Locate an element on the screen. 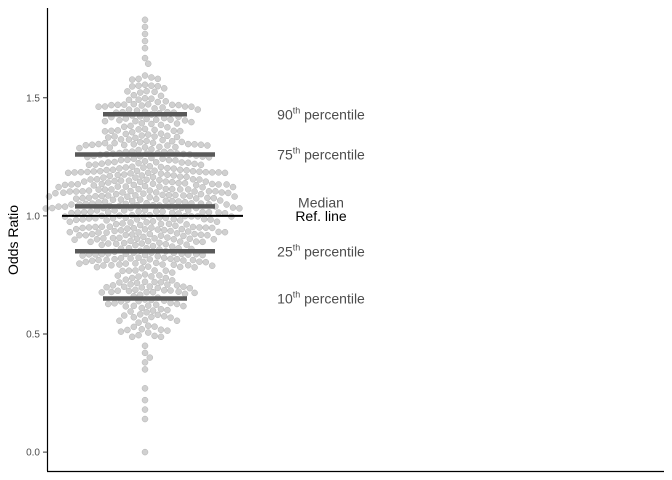  median-label: Median is located at coordinates (321, 202).